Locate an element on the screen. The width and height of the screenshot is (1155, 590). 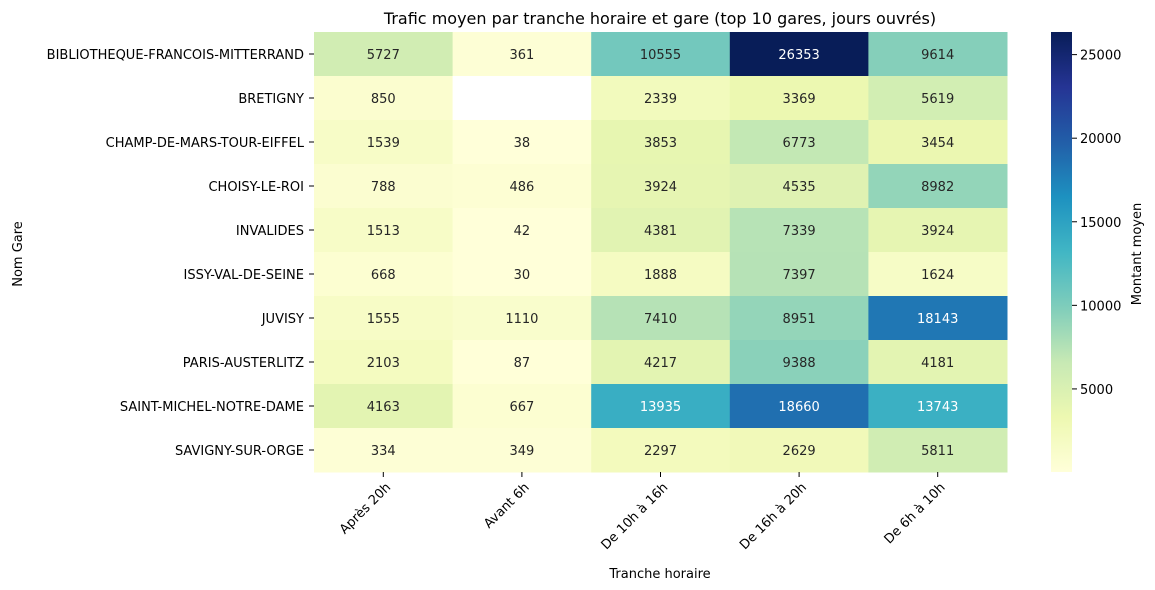
colorbar-tick-label: 5000 is located at coordinates (1096, 390).